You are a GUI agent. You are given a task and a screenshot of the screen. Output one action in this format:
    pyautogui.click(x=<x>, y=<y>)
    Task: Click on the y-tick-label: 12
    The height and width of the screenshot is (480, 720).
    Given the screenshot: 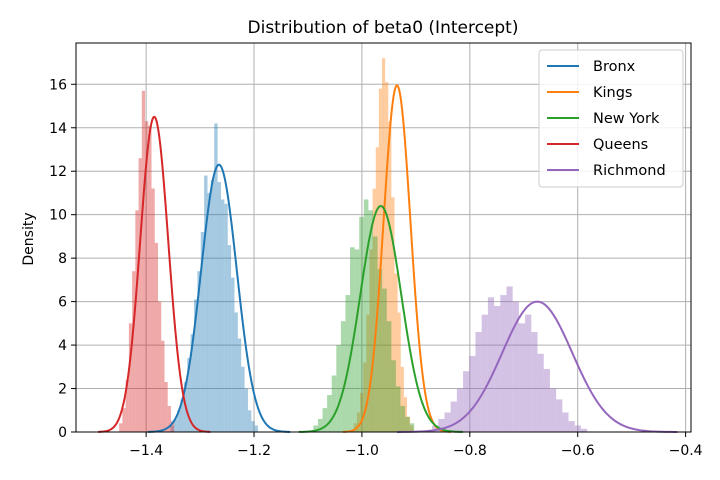 What is the action you would take?
    pyautogui.click(x=58, y=172)
    